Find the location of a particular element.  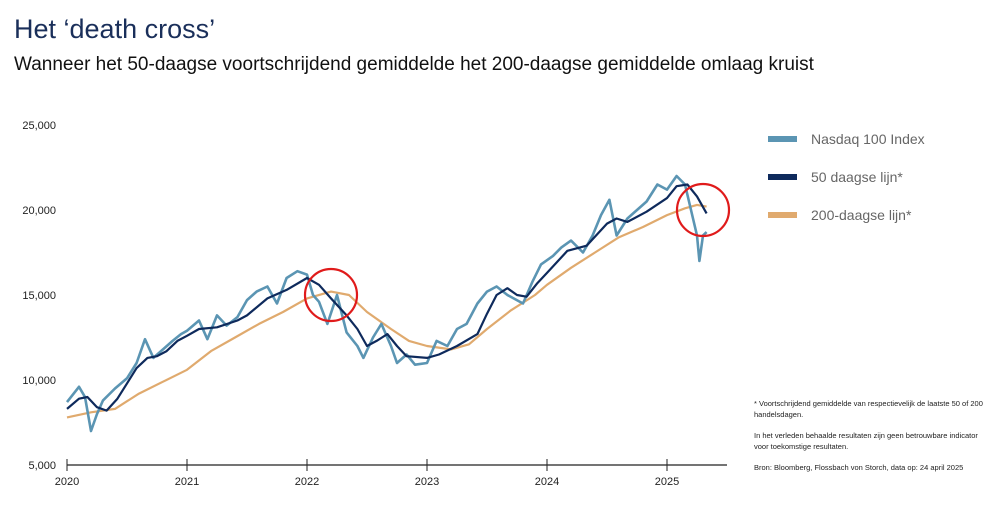

legend-item-nasdaq: Nasdaq 100 Index is located at coordinates (846, 139).